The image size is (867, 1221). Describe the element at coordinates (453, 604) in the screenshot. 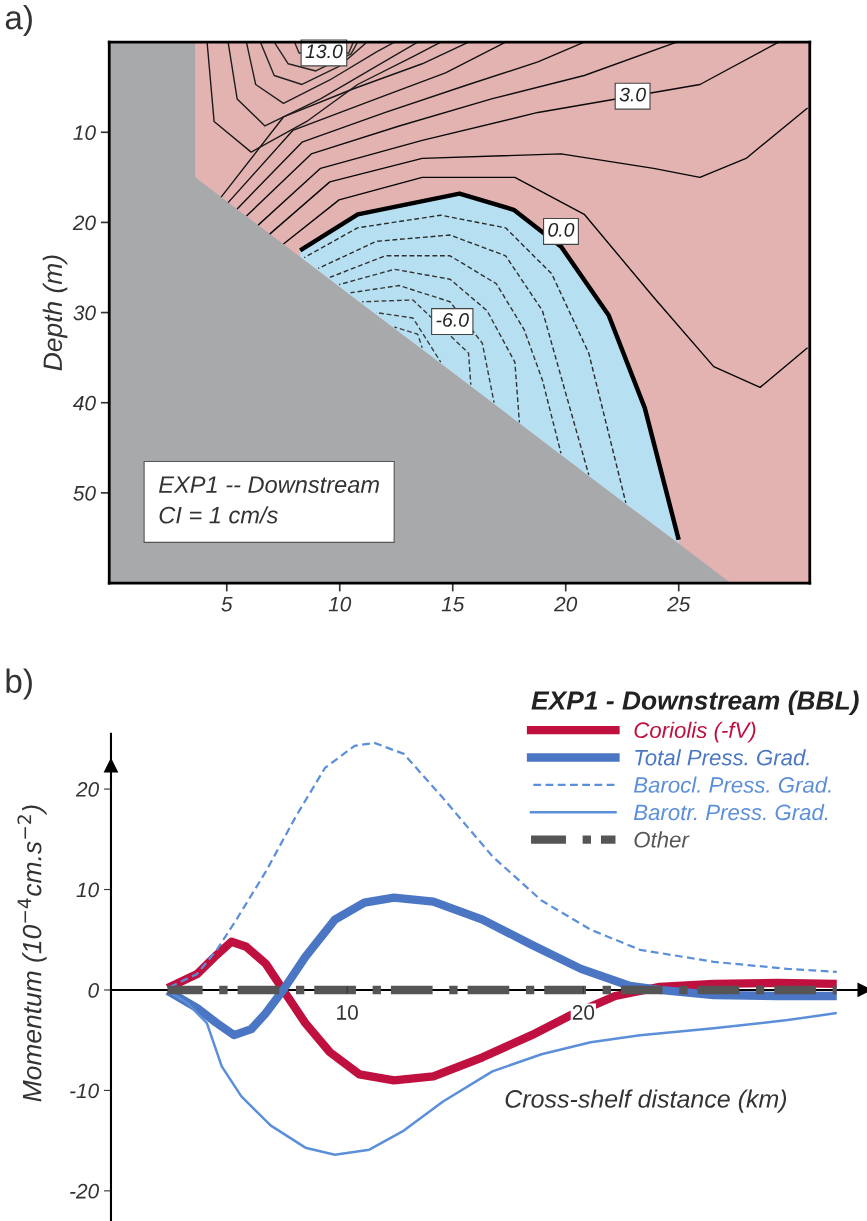

I see `x-tick-label: 15` at that location.